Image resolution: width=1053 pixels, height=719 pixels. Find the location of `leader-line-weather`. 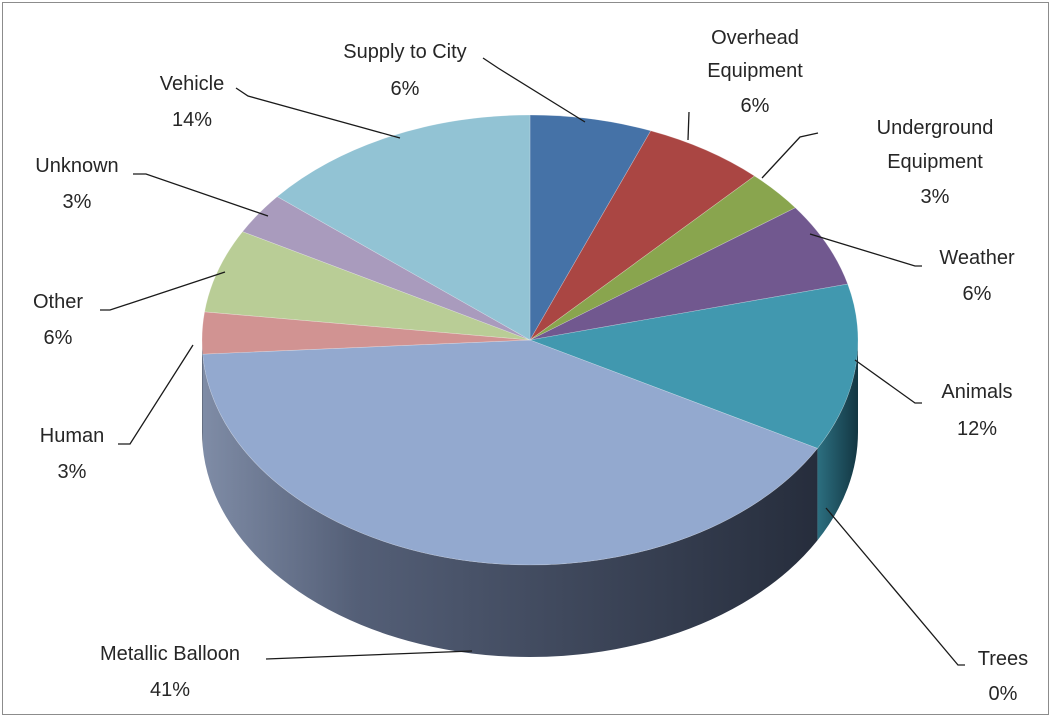

leader-line-weather is located at coordinates (865, 250).